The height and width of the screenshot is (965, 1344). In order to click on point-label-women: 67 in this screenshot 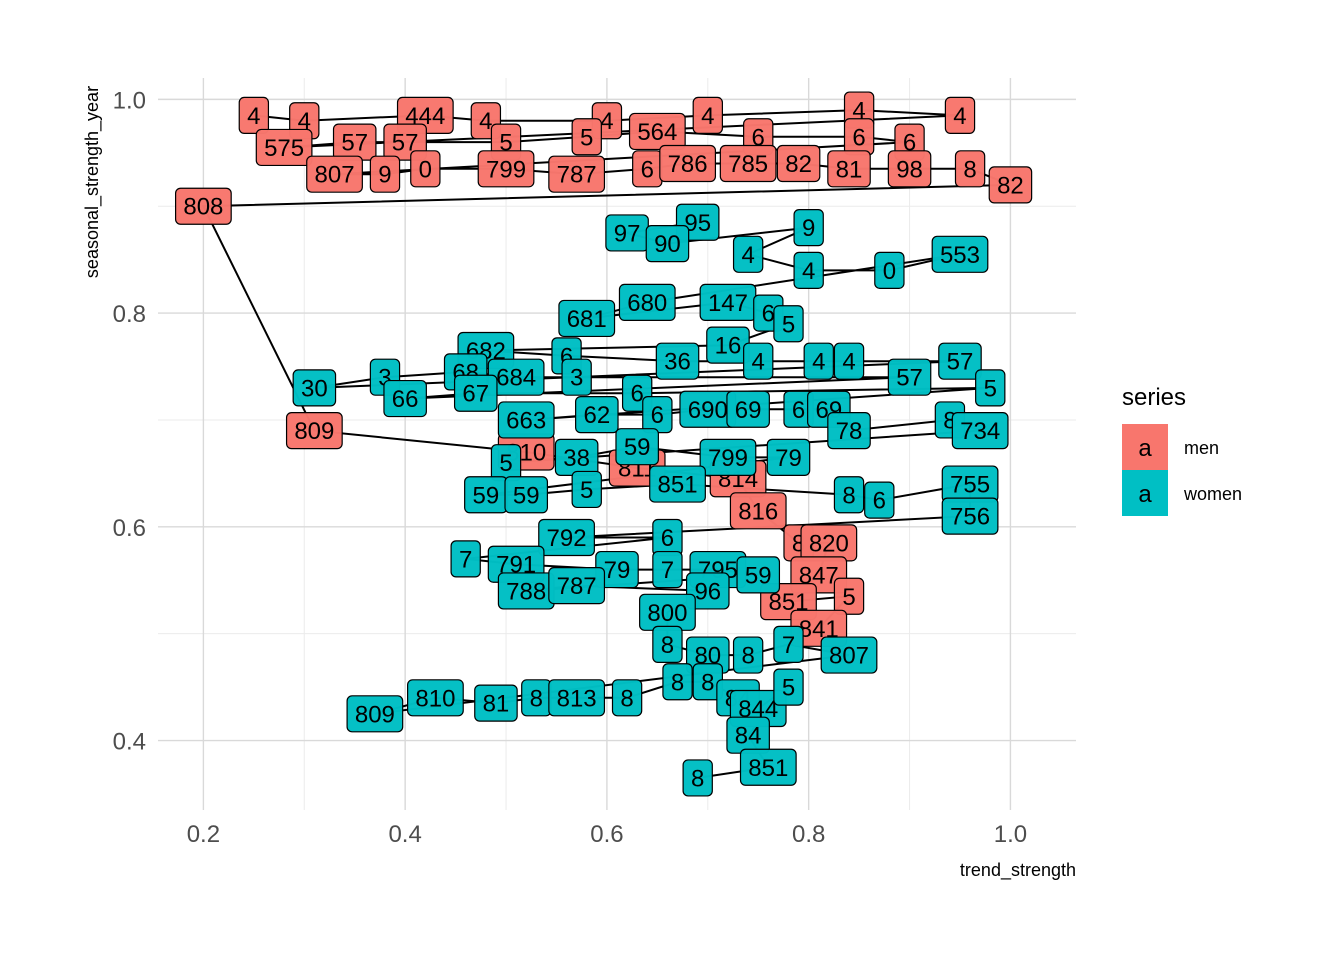, I will do `click(475, 393)`.